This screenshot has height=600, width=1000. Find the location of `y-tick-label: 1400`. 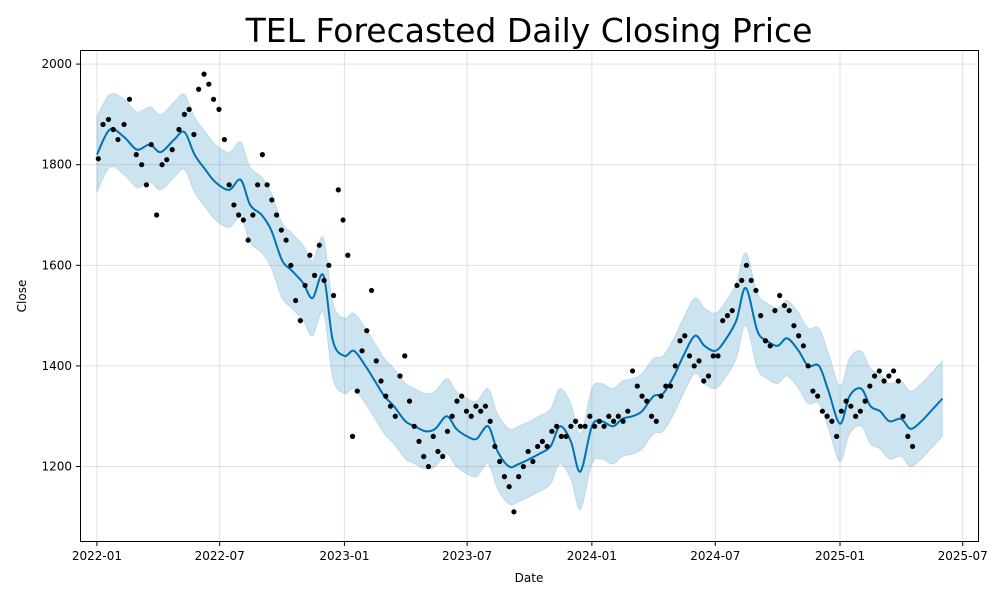

y-tick-label: 1400 is located at coordinates (56, 366).